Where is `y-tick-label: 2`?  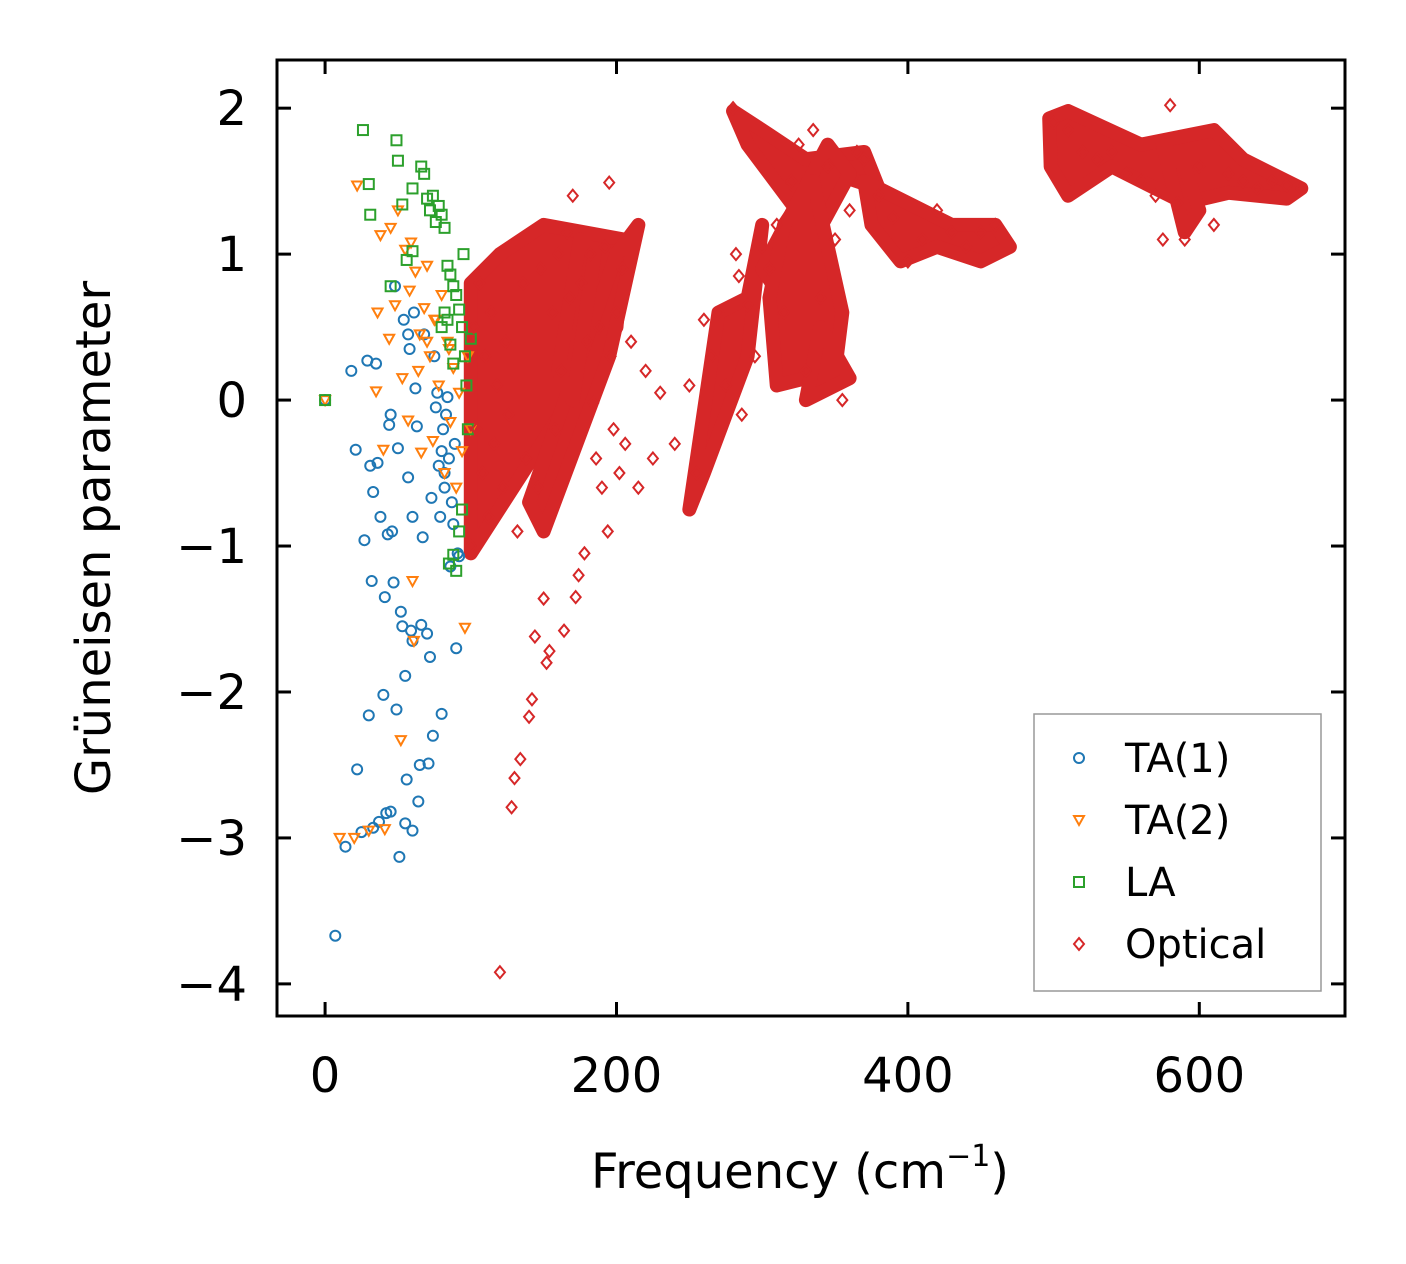
y-tick-label: 2 is located at coordinates (231, 109).